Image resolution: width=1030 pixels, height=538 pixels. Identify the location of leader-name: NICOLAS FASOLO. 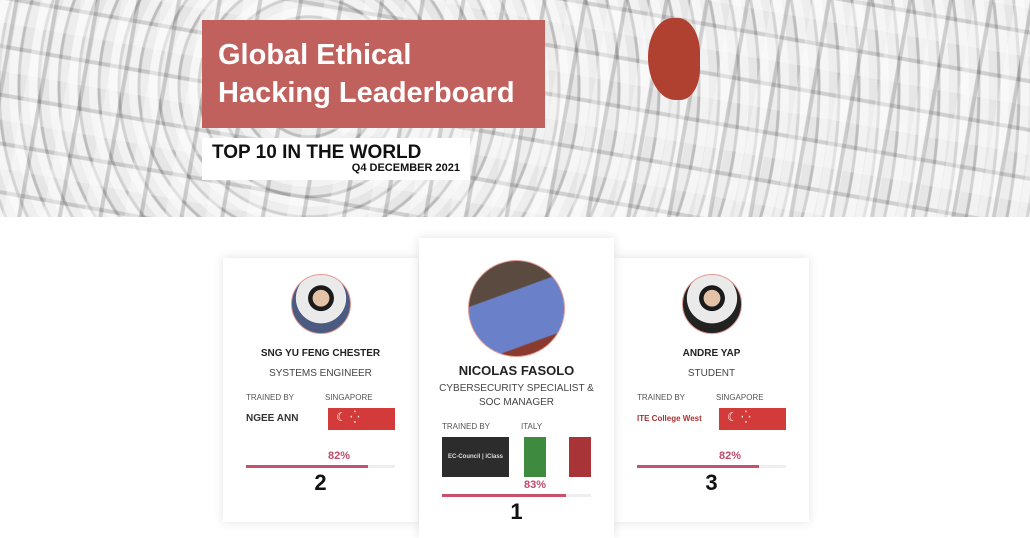
(516, 370).